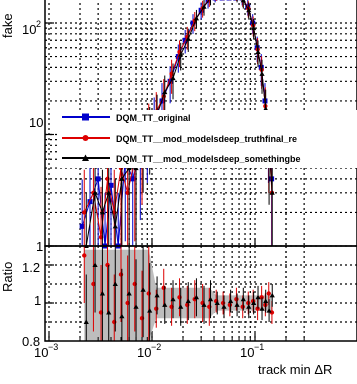 Image resolution: width=357 pixels, height=384 pixels. I want to click on legend-entry-original: DQM_TT_original, so click(126, 118).